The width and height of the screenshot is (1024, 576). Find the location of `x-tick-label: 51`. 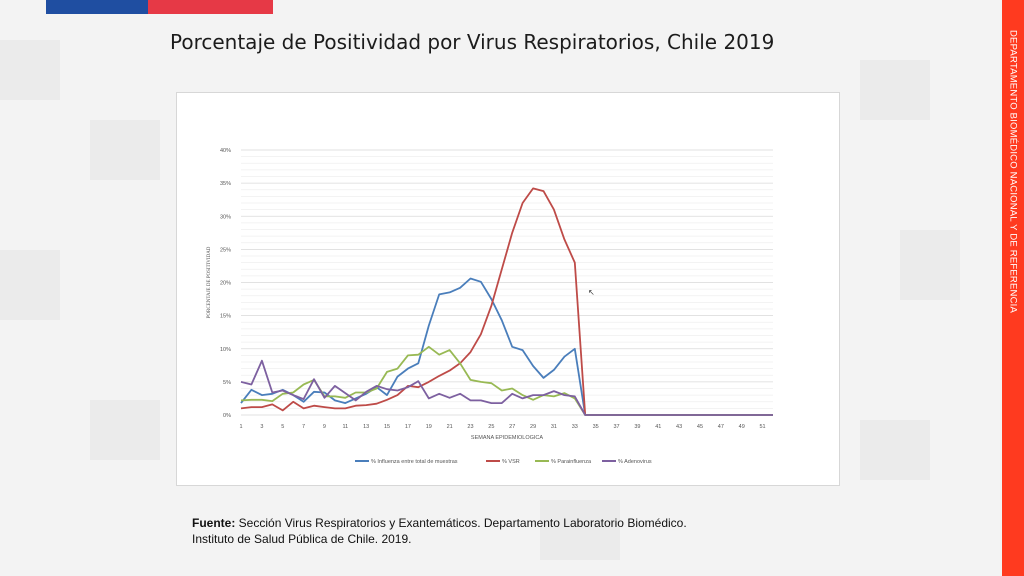

x-tick-label: 51 is located at coordinates (763, 427).